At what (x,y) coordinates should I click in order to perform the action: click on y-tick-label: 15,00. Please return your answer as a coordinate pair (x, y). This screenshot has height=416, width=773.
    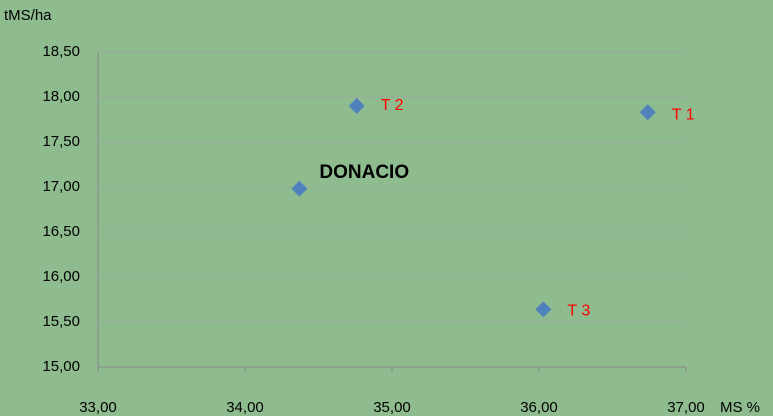
    Looking at the image, I should click on (61, 366).